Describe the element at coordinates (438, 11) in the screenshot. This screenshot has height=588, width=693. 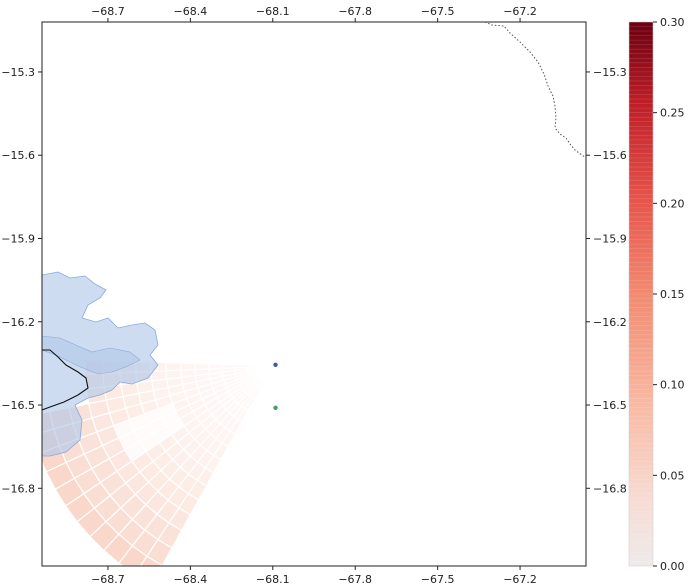
I see `x-top-tick-label: −67.5` at that location.